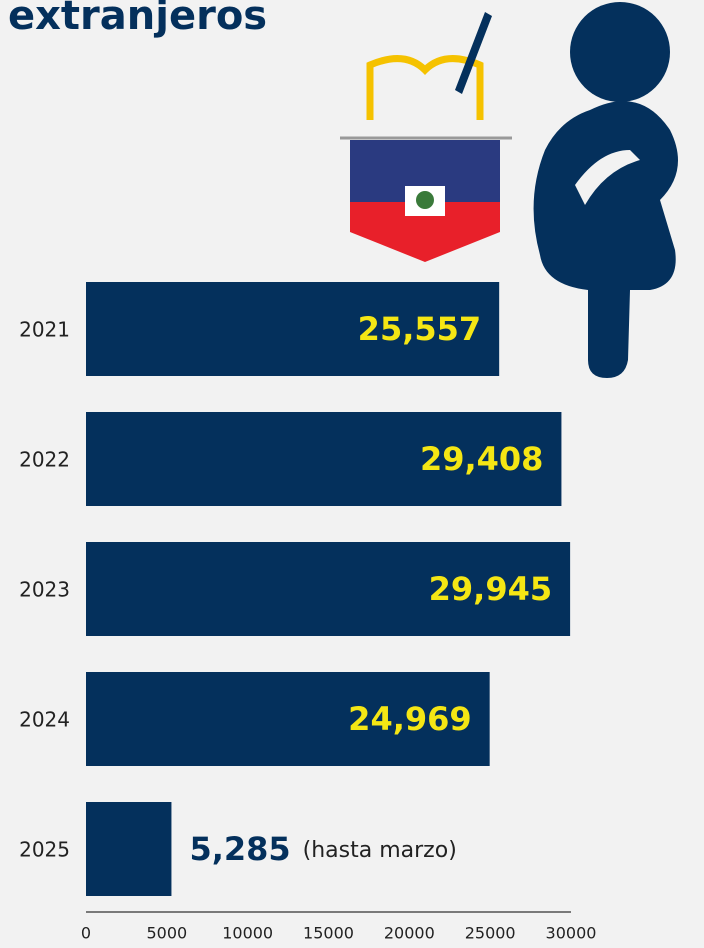  I want to click on x-tick-label: 0, so click(86, 933).